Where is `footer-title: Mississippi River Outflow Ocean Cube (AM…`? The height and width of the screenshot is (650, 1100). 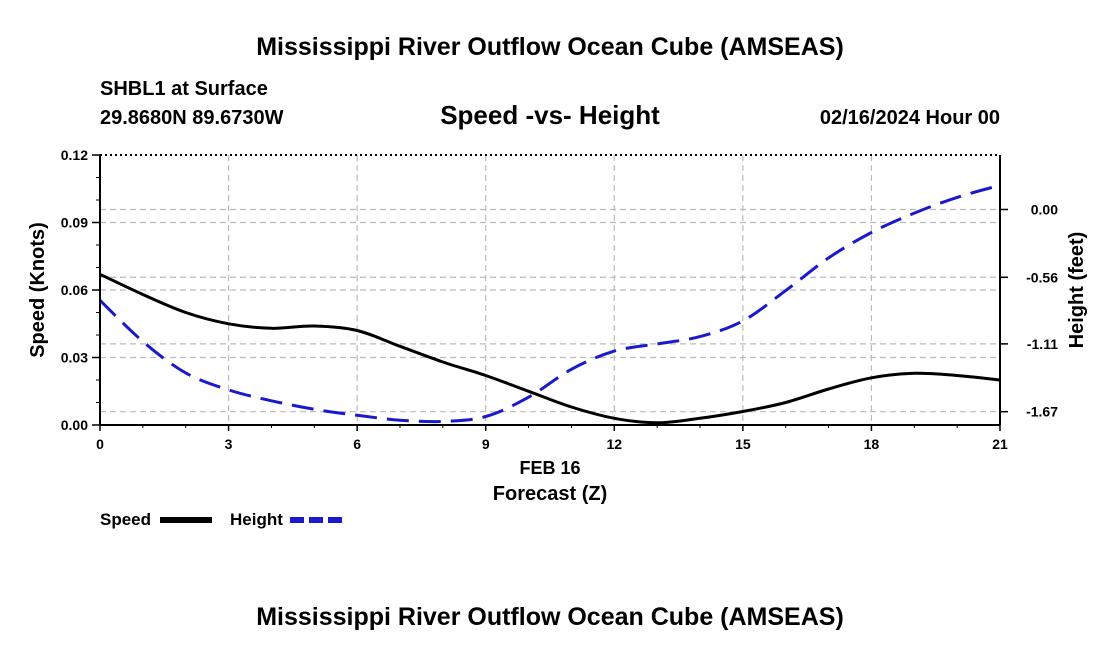 footer-title: Mississippi River Outflow Ocean Cube (AM… is located at coordinates (550, 617).